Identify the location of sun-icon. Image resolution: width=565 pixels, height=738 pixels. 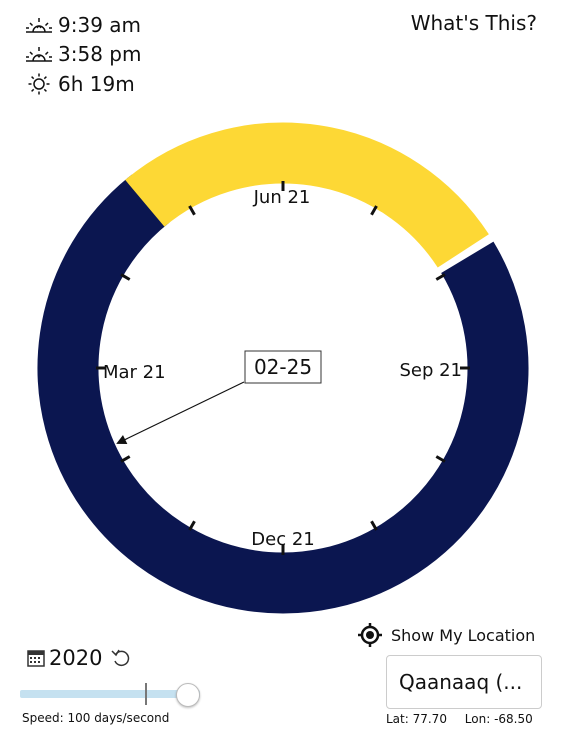
(39, 84).